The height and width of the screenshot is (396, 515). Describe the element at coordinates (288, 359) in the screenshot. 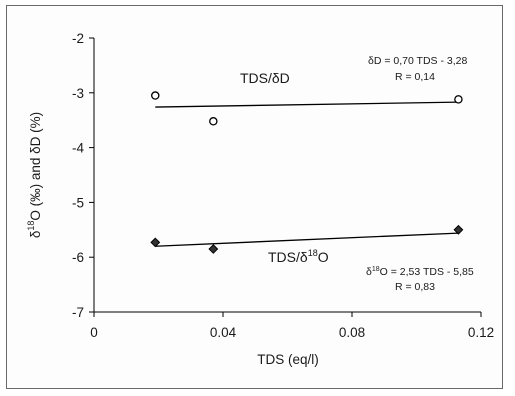

I see `x-axis-title: TDS (eq/l)` at that location.